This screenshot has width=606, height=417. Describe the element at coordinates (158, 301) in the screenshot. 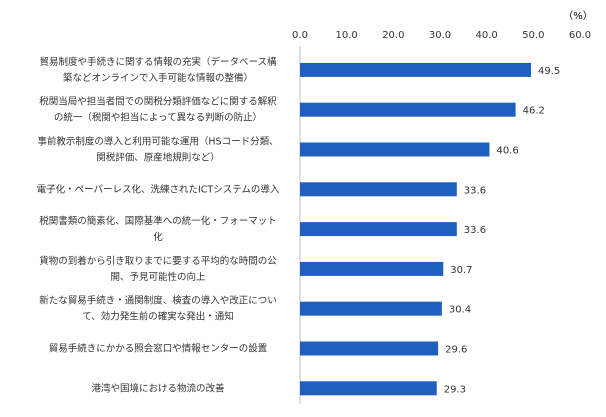

I see `category-label: 新たな貿易手続き・通関制度、検査の導入や改正につい` at that location.